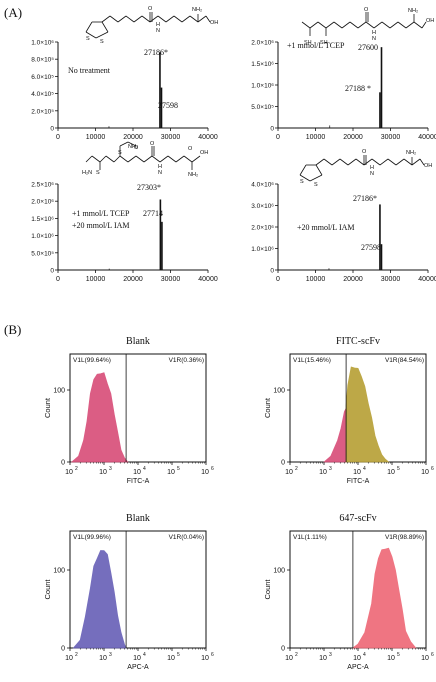 This screenshot has width=436, height=682. What do you see at coordinates (262, 43) in the screenshot?
I see `y-tick-label: 2.0×10⁶` at bounding box center [262, 43].